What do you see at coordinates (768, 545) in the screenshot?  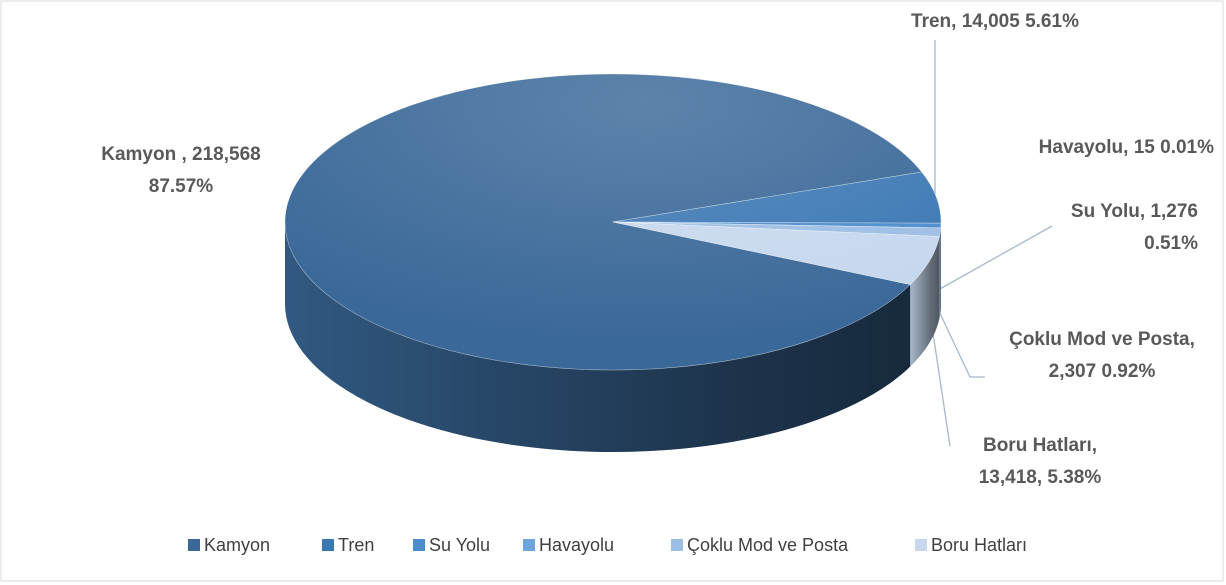 I see `legend-label: Çoklu Mod ve Posta` at bounding box center [768, 545].